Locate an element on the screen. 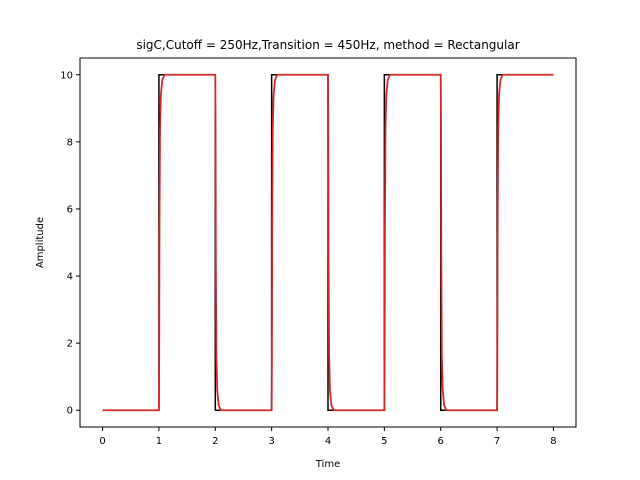 This screenshot has width=640, height=480. x-tick-label: 8 is located at coordinates (553, 441).